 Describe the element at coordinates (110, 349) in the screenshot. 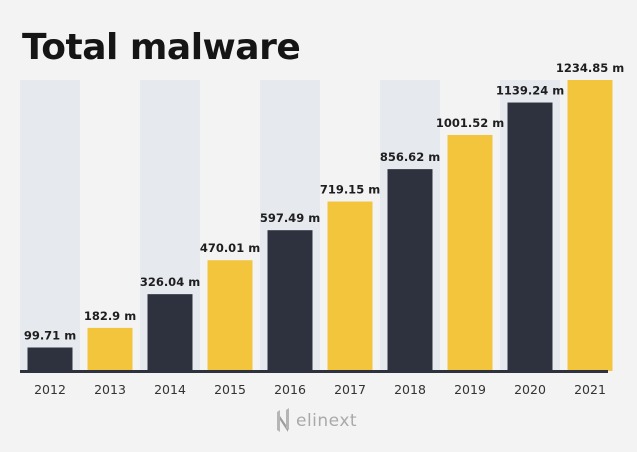

I see `bar-2013` at that location.